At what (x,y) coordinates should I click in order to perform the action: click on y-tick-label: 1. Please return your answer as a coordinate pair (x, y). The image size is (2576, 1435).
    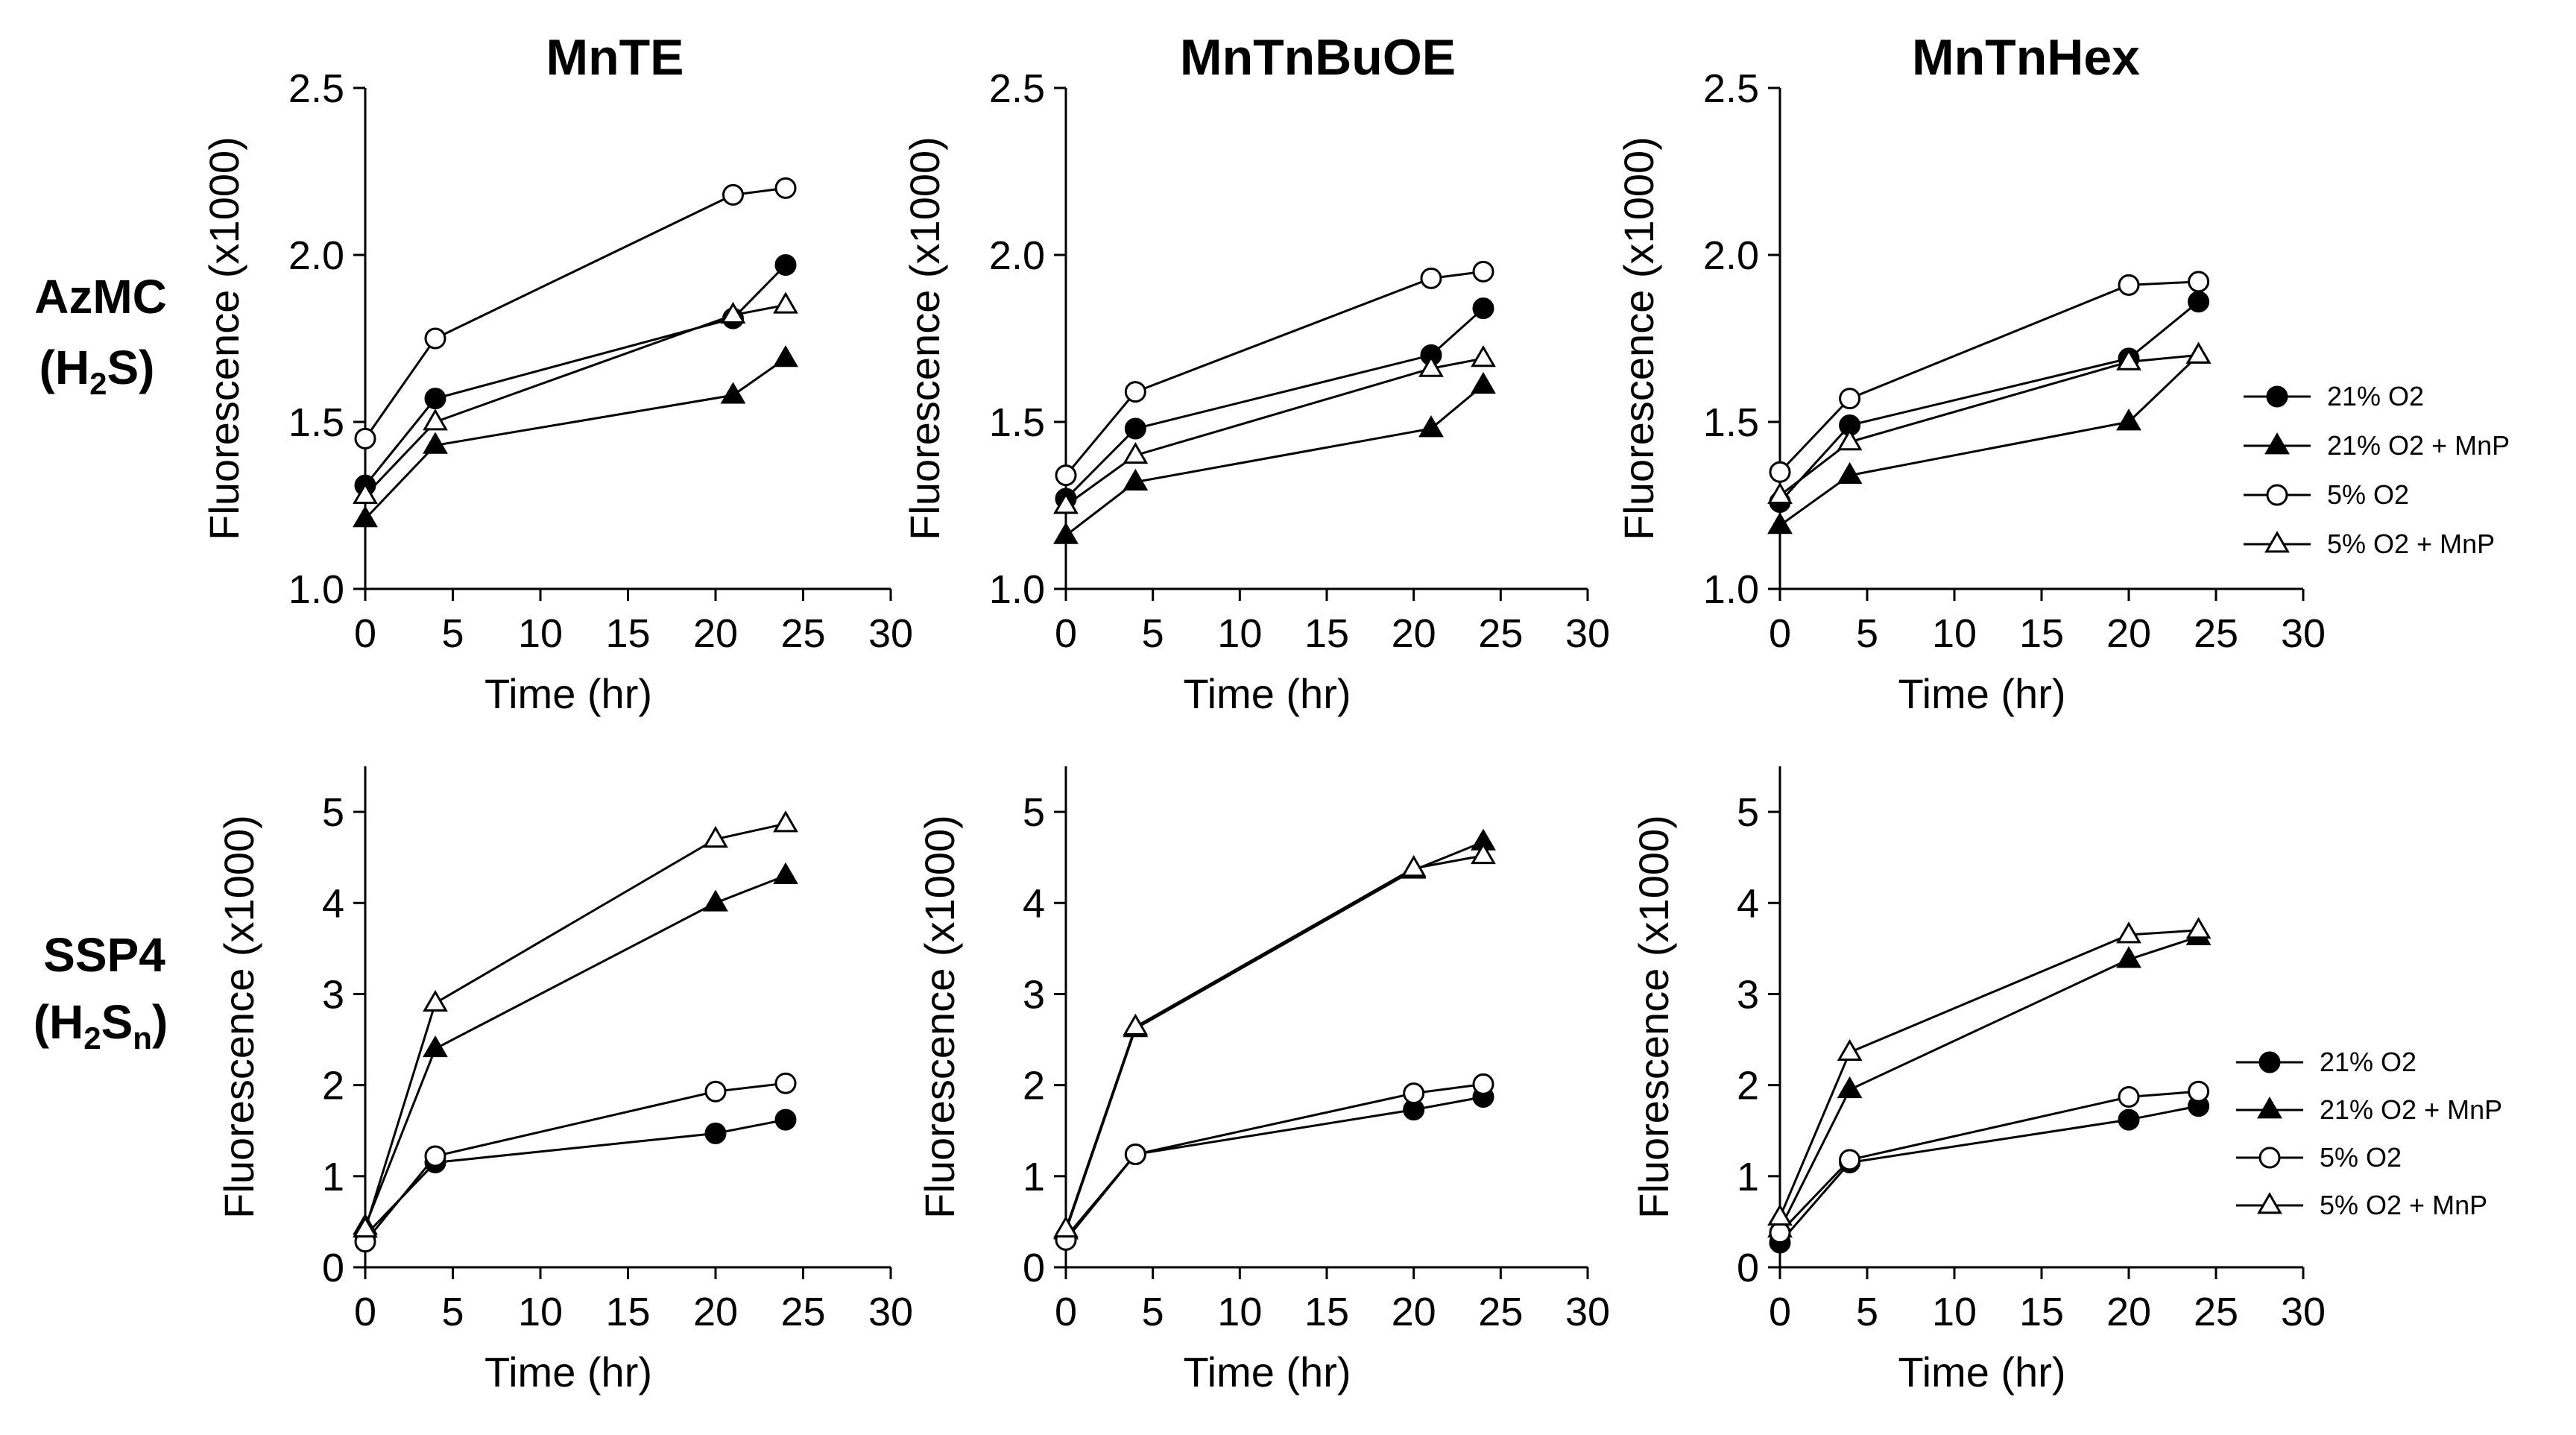
    Looking at the image, I should click on (1034, 1177).